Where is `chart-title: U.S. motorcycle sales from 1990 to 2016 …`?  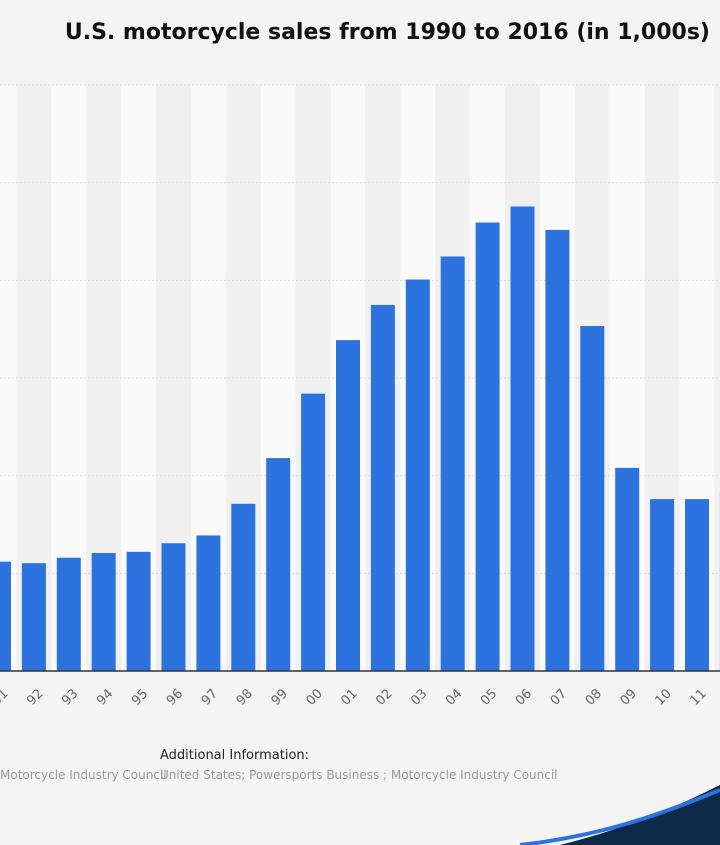
chart-title: U.S. motorcycle sales from 1990 to 2016 … is located at coordinates (387, 32).